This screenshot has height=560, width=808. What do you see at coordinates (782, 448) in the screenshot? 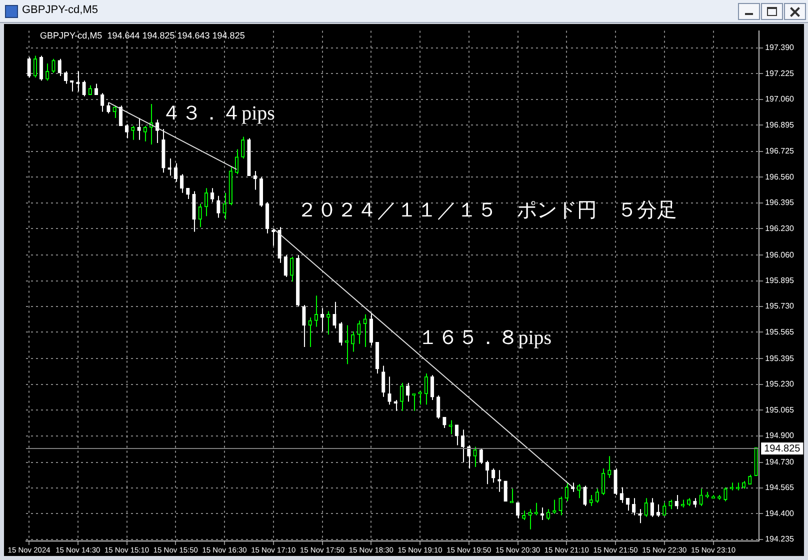
I see `ref-line-label: 194.825` at bounding box center [782, 448].